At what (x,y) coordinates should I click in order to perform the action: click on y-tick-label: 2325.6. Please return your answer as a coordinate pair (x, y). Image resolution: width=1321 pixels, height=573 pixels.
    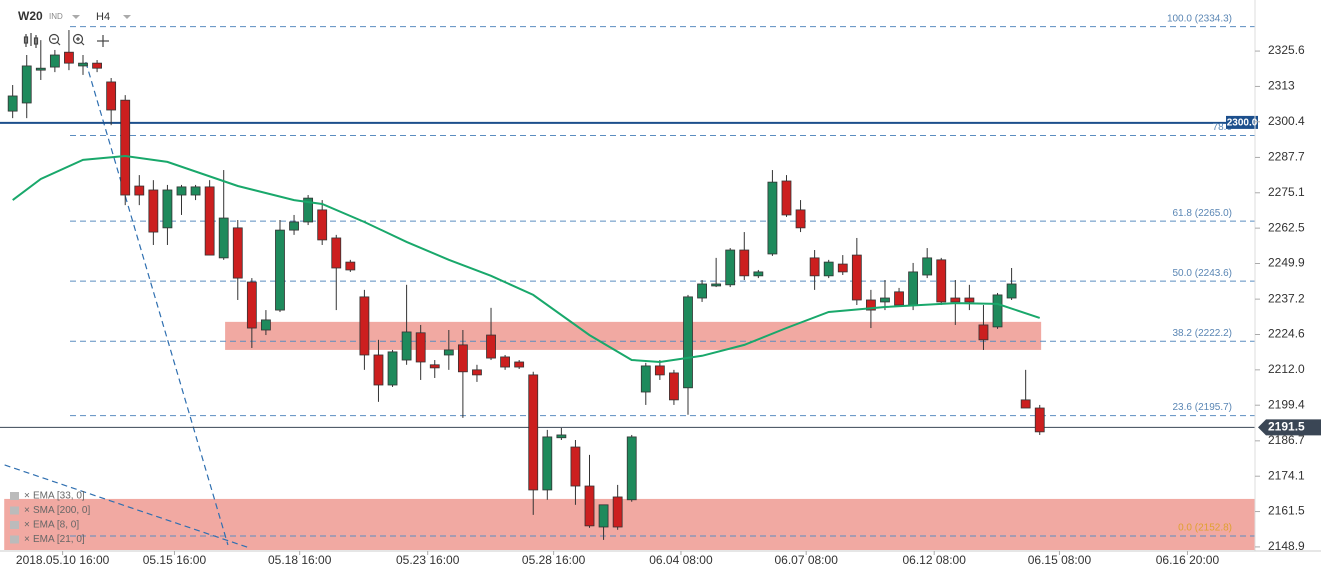
    Looking at the image, I should click on (1286, 50).